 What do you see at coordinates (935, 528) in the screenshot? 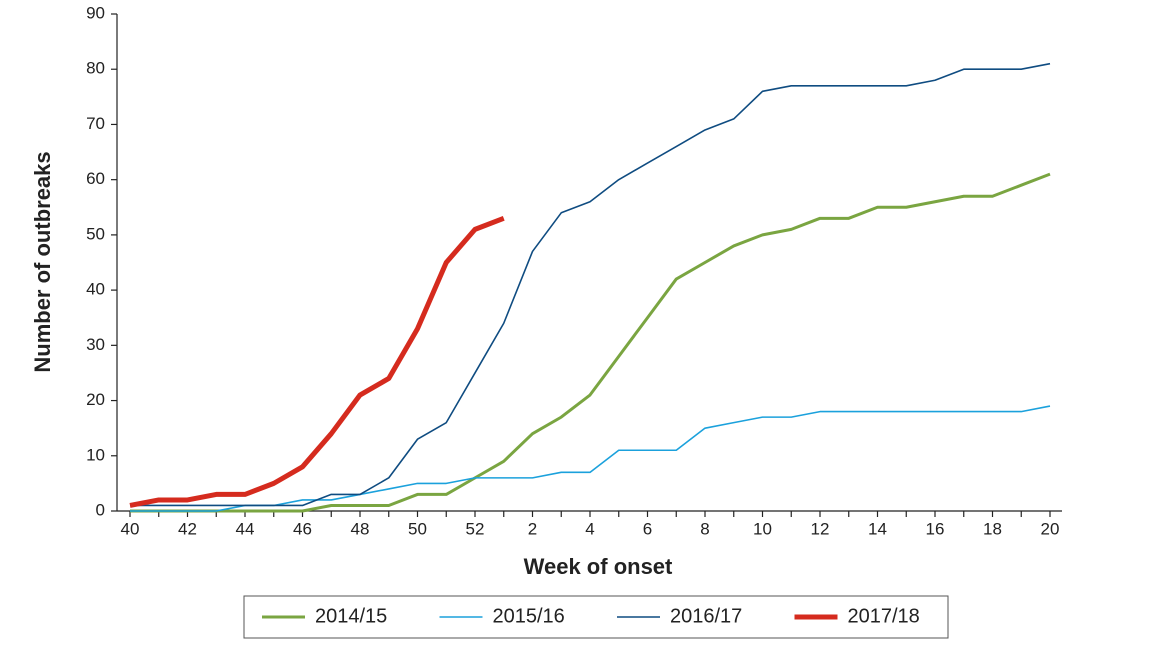
I see `x-tick-label: 16` at bounding box center [935, 528].